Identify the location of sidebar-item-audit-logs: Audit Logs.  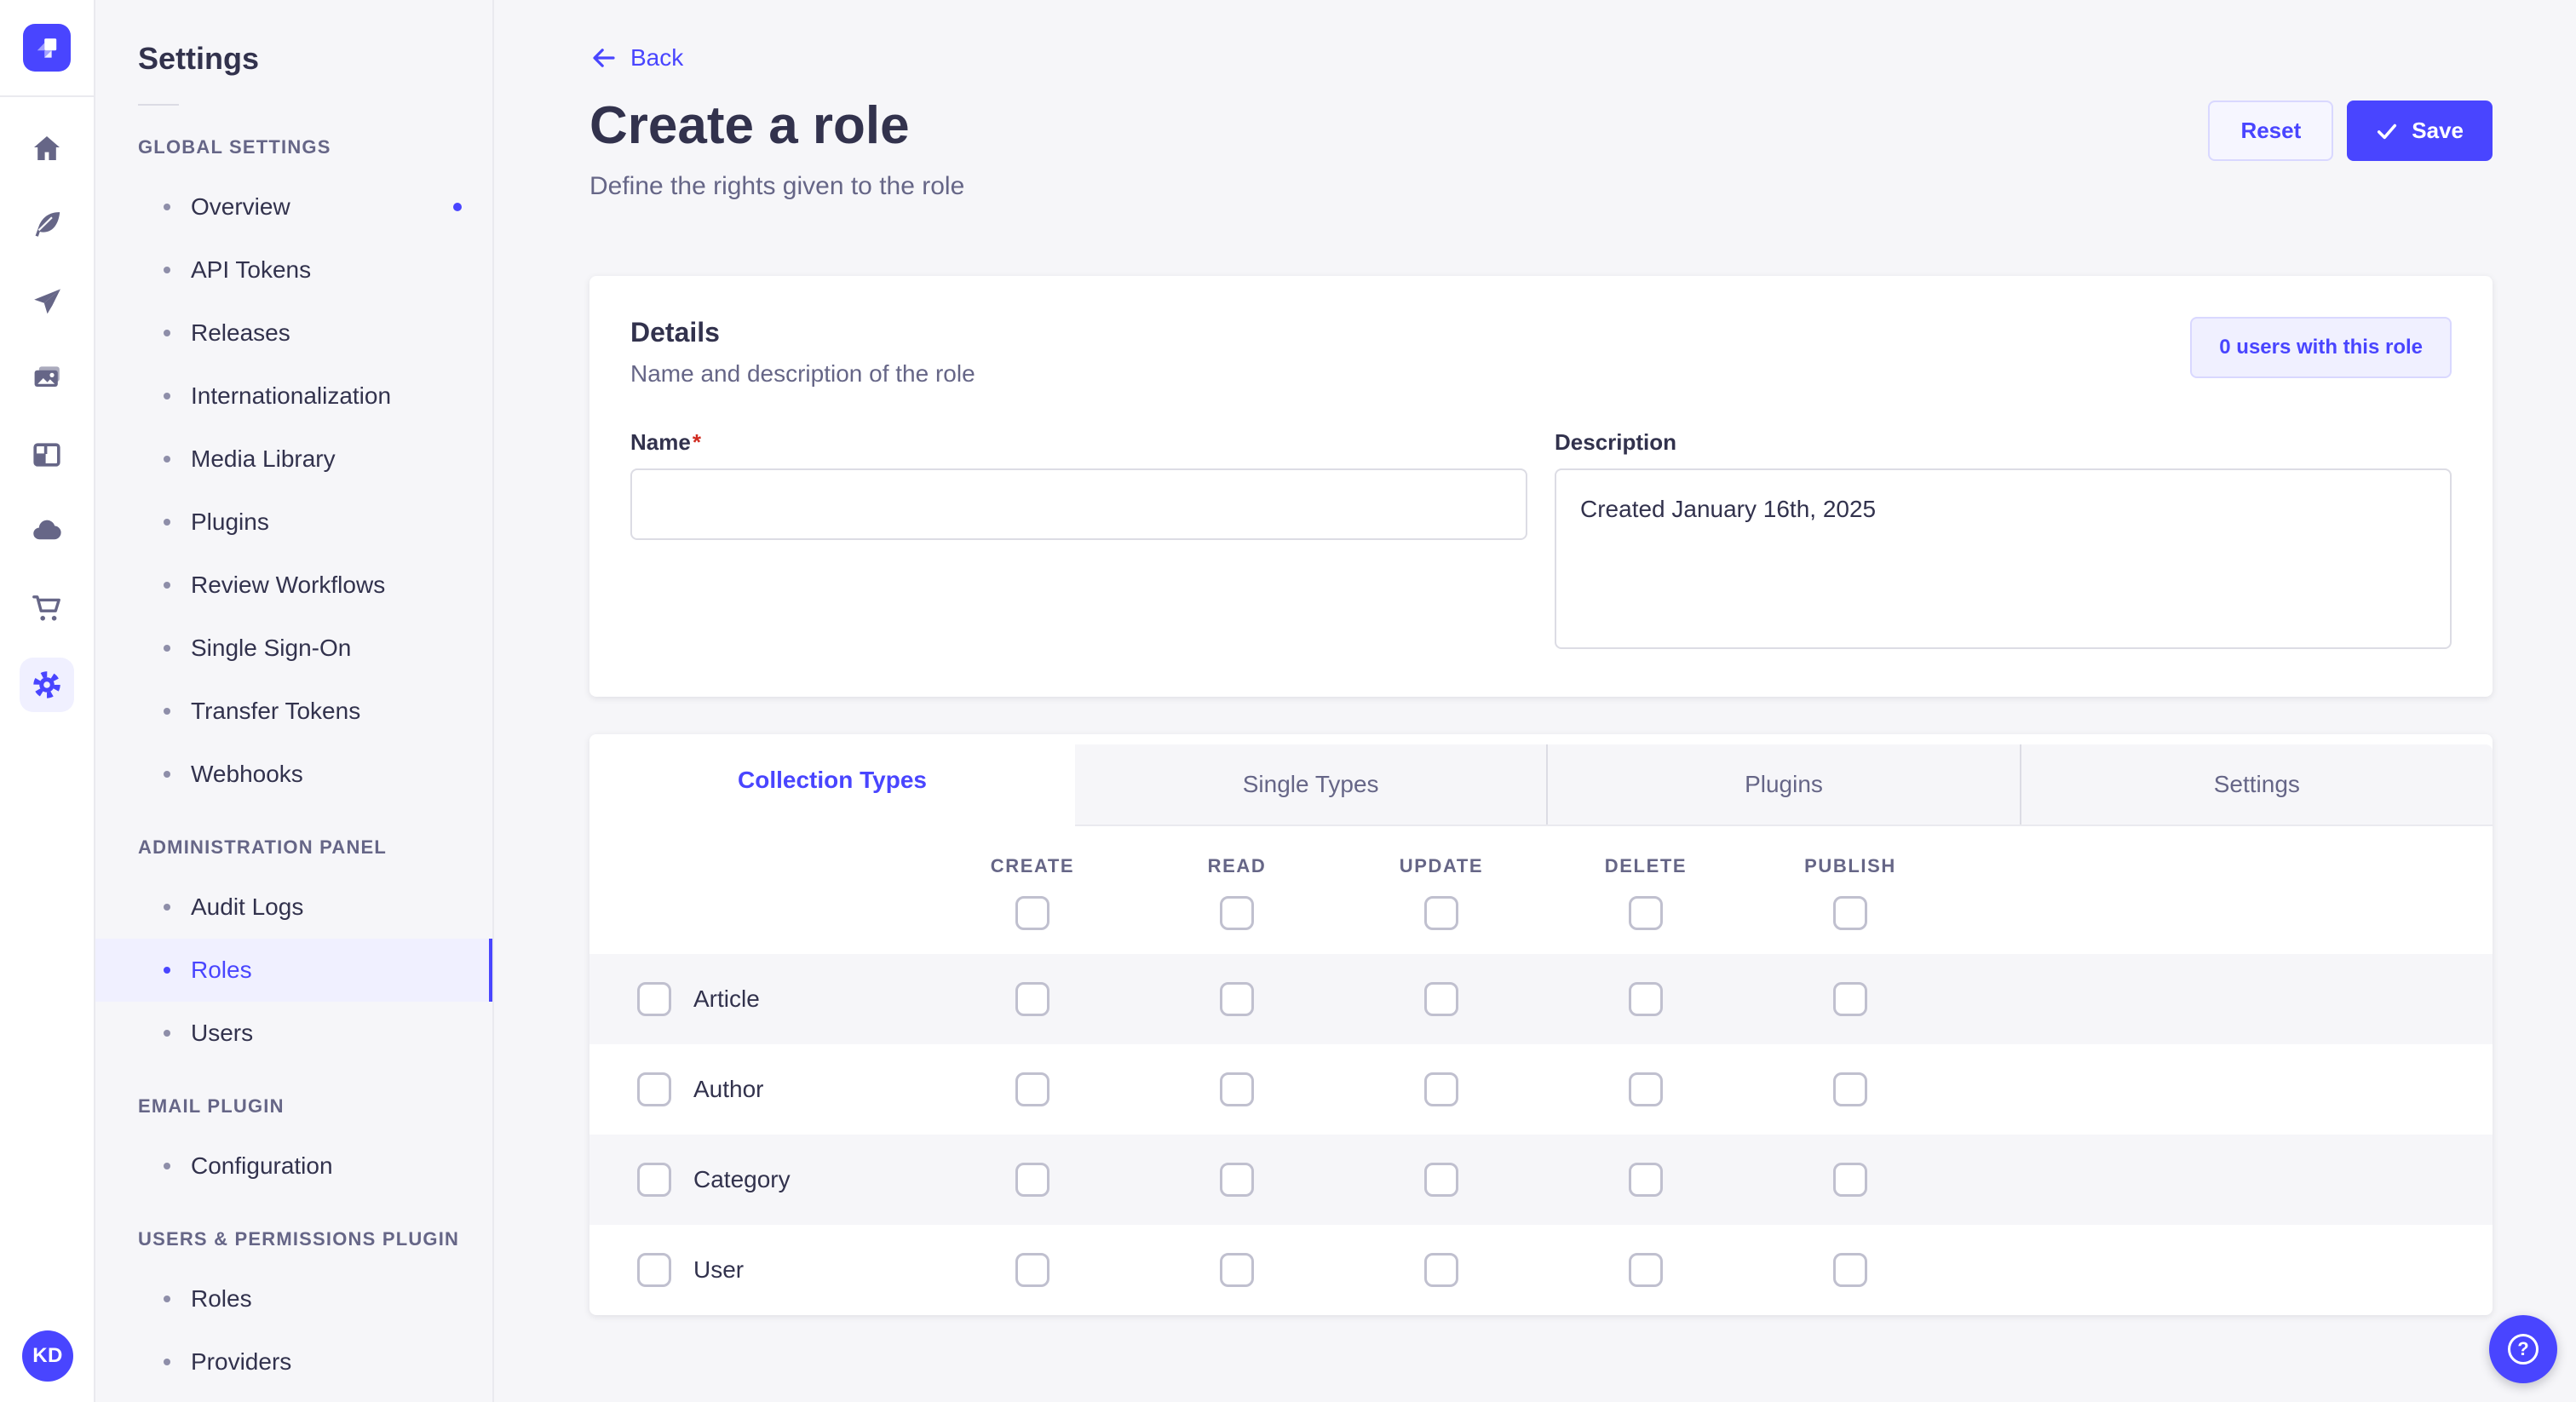
(294, 908).